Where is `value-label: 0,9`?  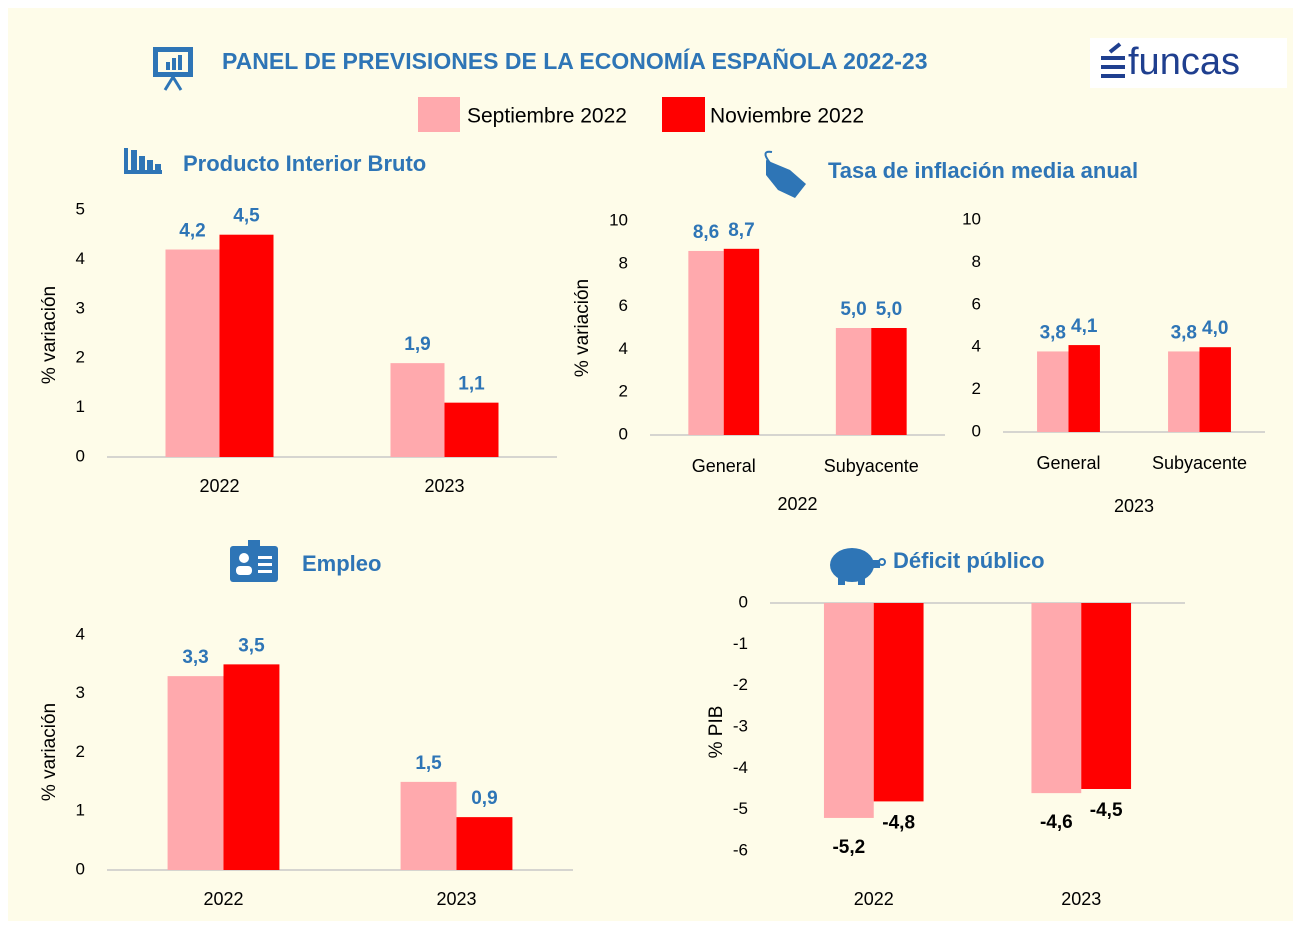
value-label: 0,9 is located at coordinates (484, 798).